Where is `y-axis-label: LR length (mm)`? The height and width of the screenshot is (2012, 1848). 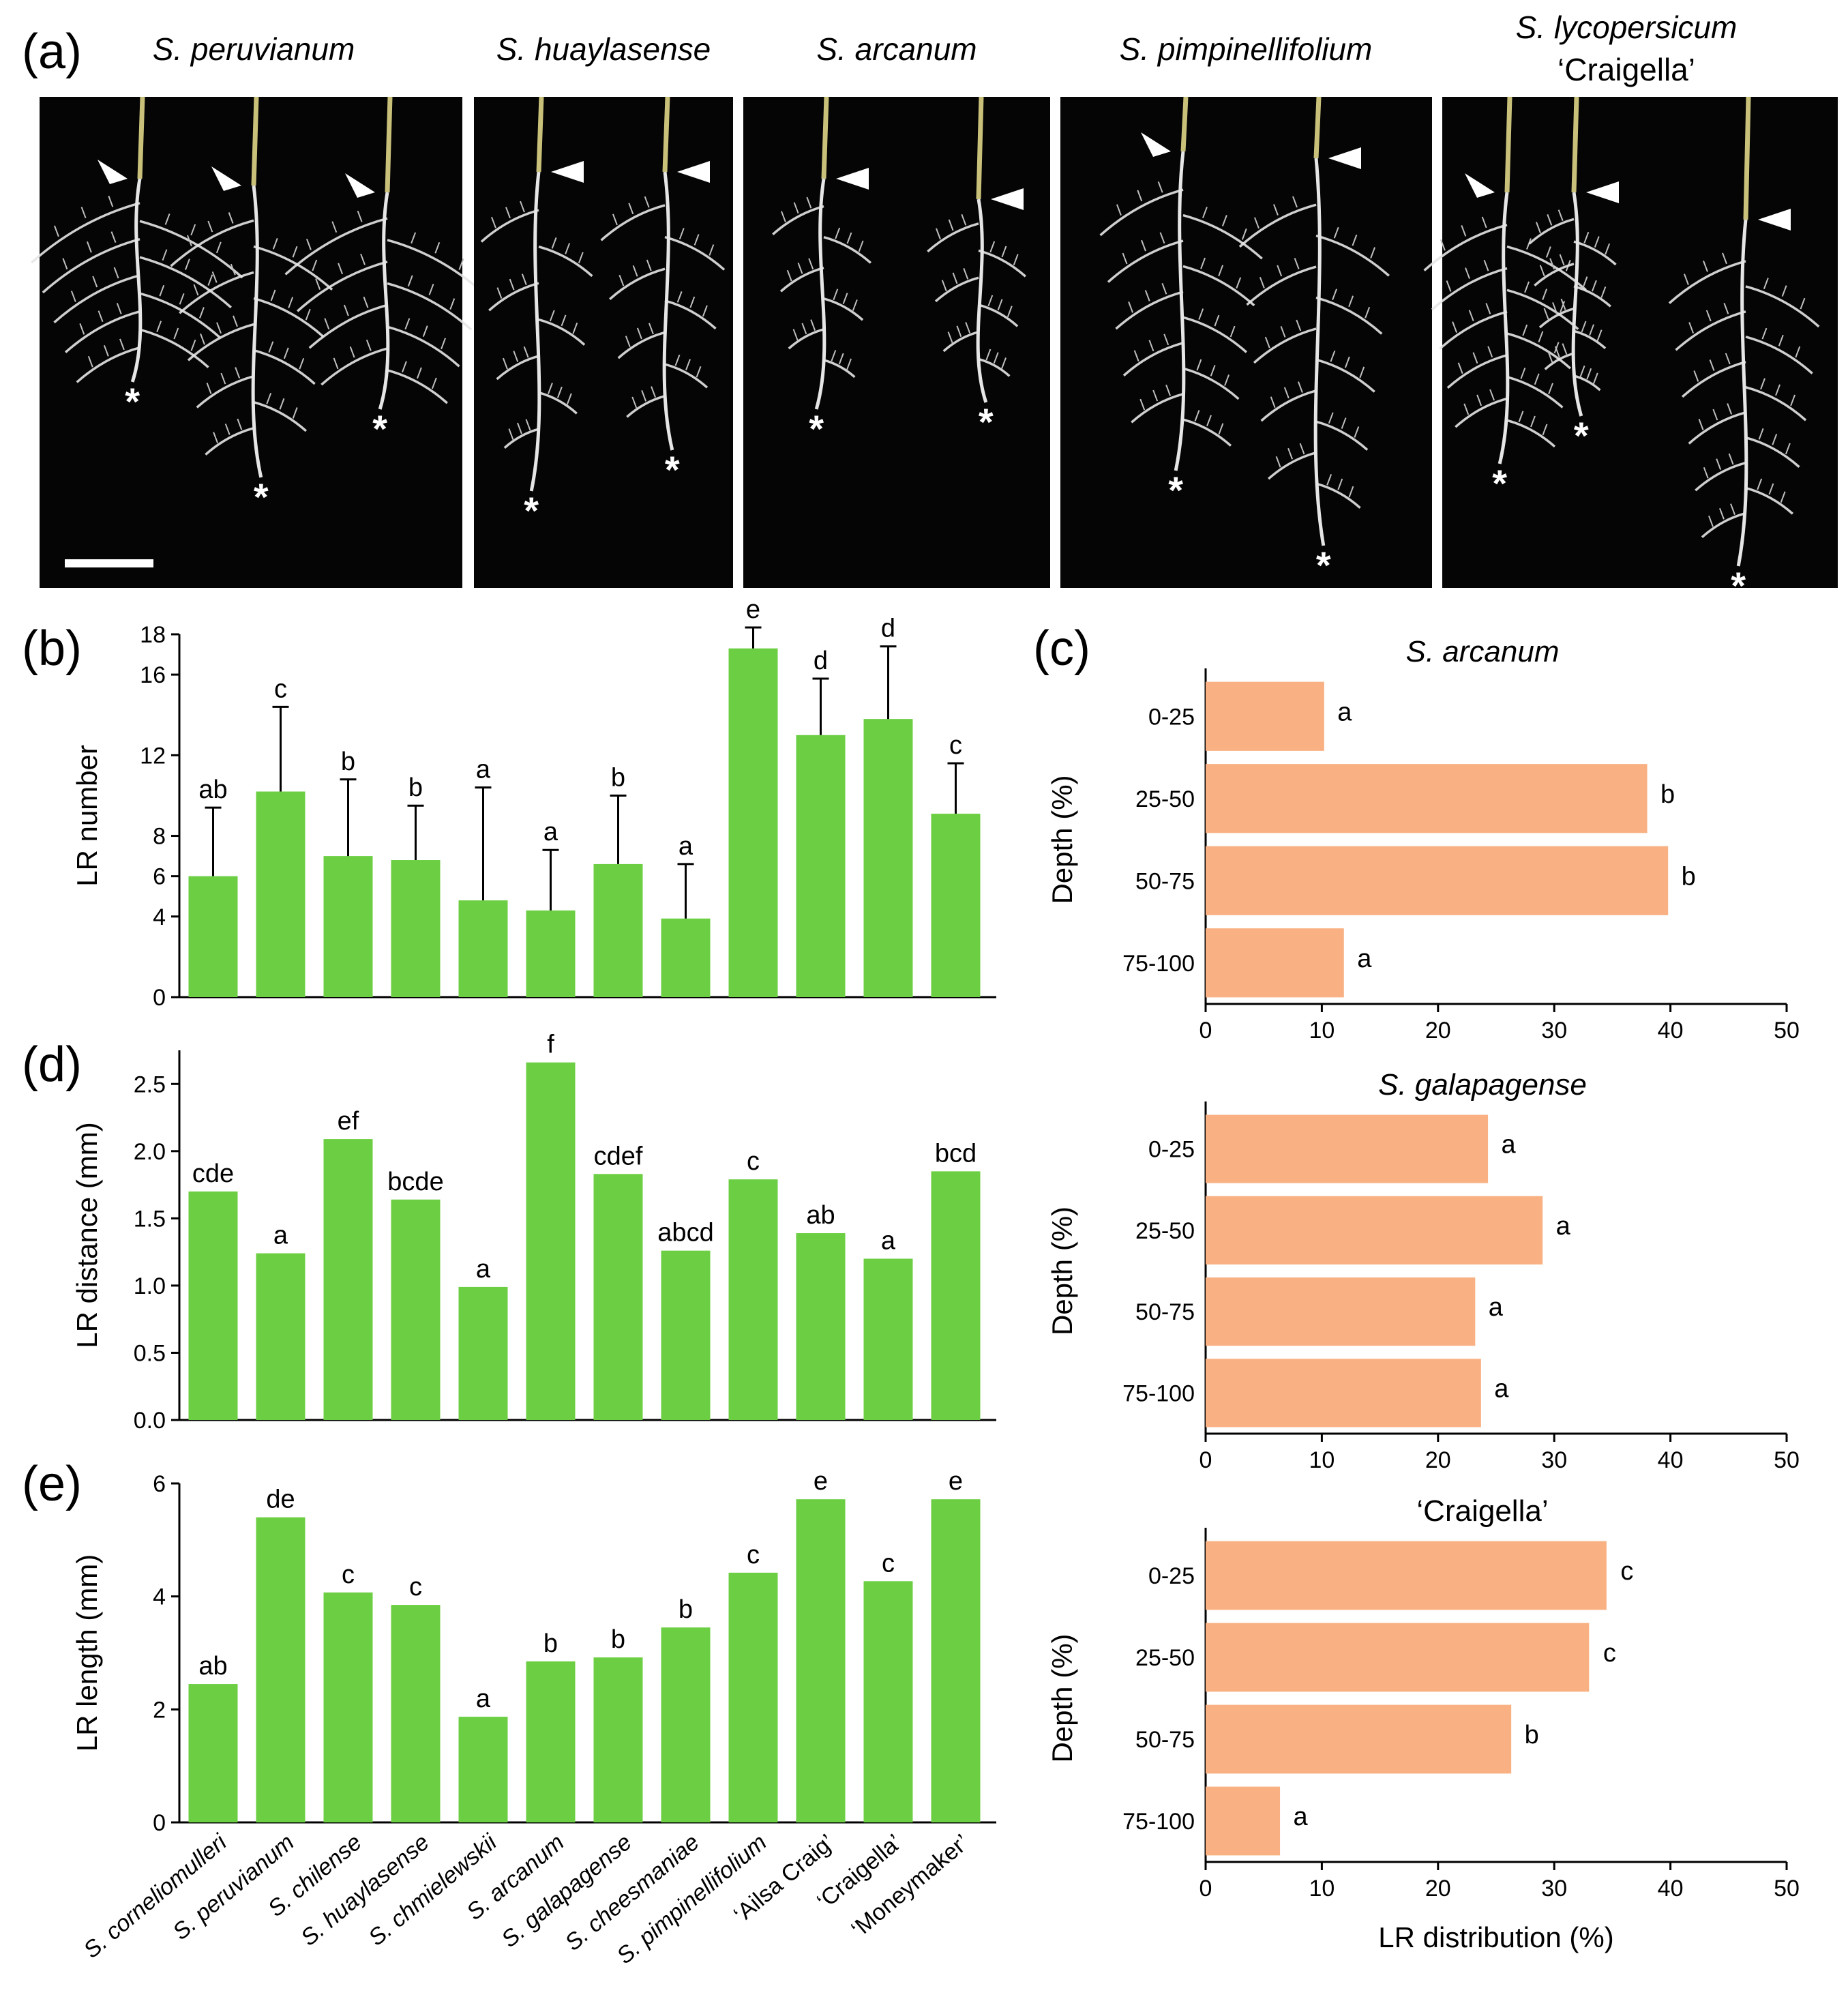 y-axis-label: LR length (mm) is located at coordinates (87, 1652).